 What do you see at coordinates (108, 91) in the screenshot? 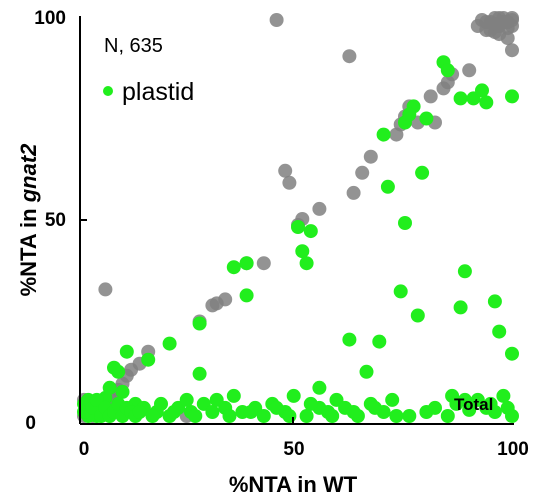
I see `legend-plastid-marker` at bounding box center [108, 91].